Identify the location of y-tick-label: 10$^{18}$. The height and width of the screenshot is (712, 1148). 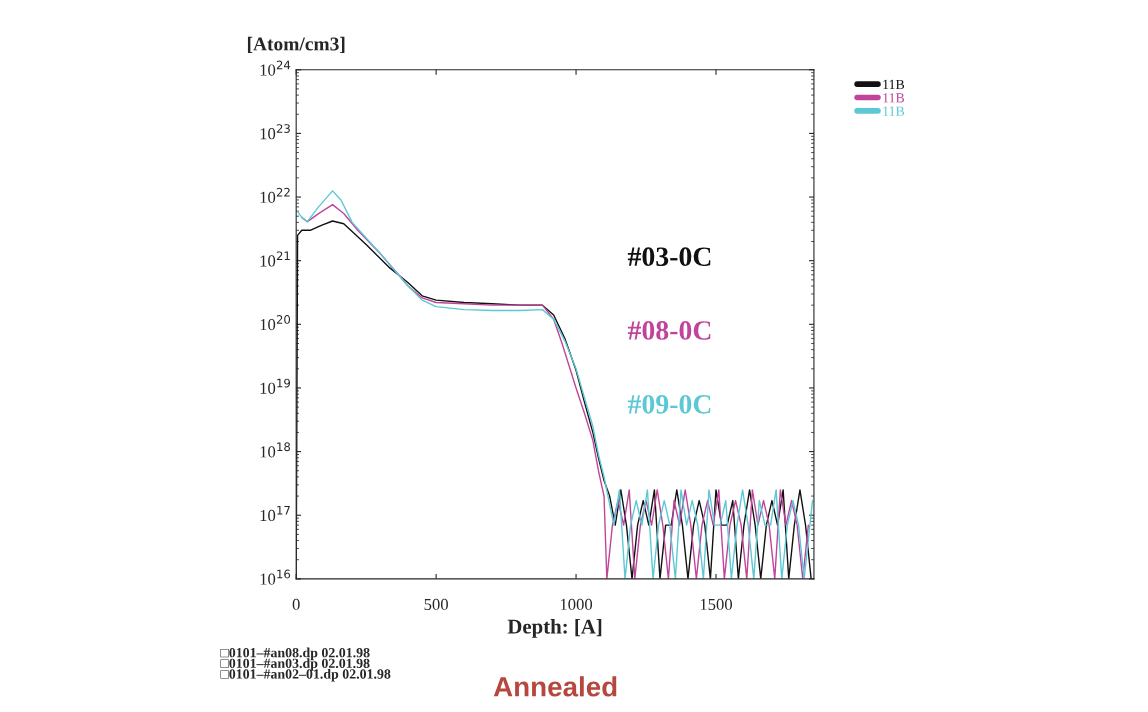
(275, 450).